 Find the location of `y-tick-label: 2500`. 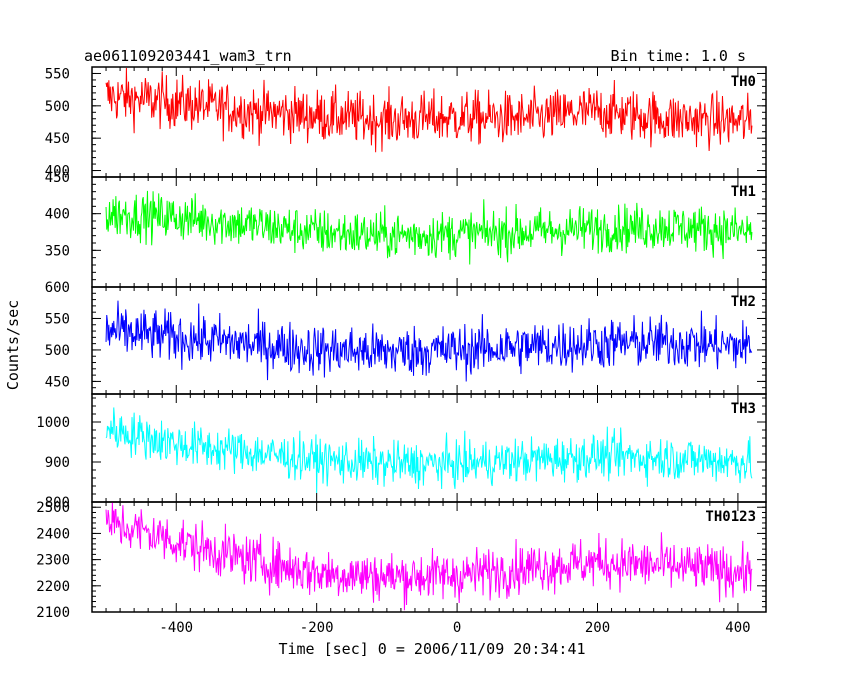

y-tick-label: 2500 is located at coordinates (53, 508).